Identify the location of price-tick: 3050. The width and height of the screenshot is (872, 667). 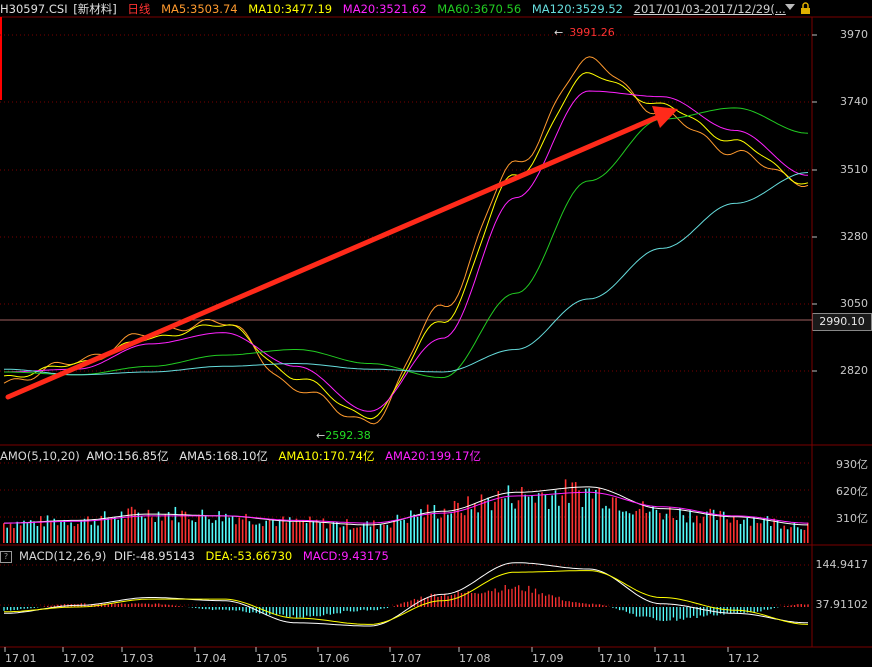
(854, 303).